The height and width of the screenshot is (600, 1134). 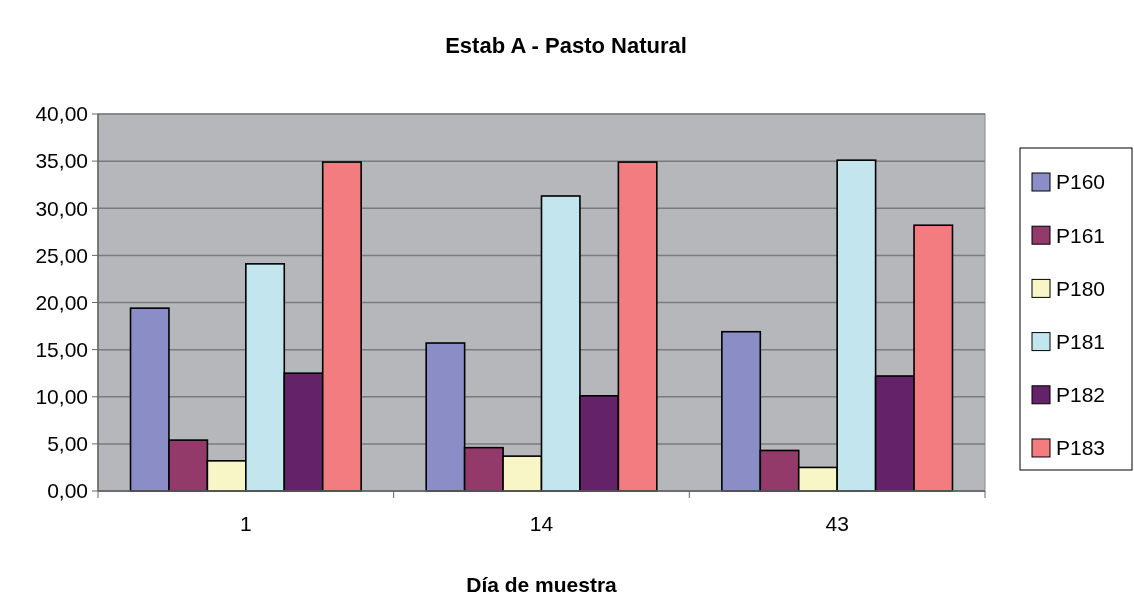 I want to click on y-tick-label: 40,00, so click(x=61, y=114).